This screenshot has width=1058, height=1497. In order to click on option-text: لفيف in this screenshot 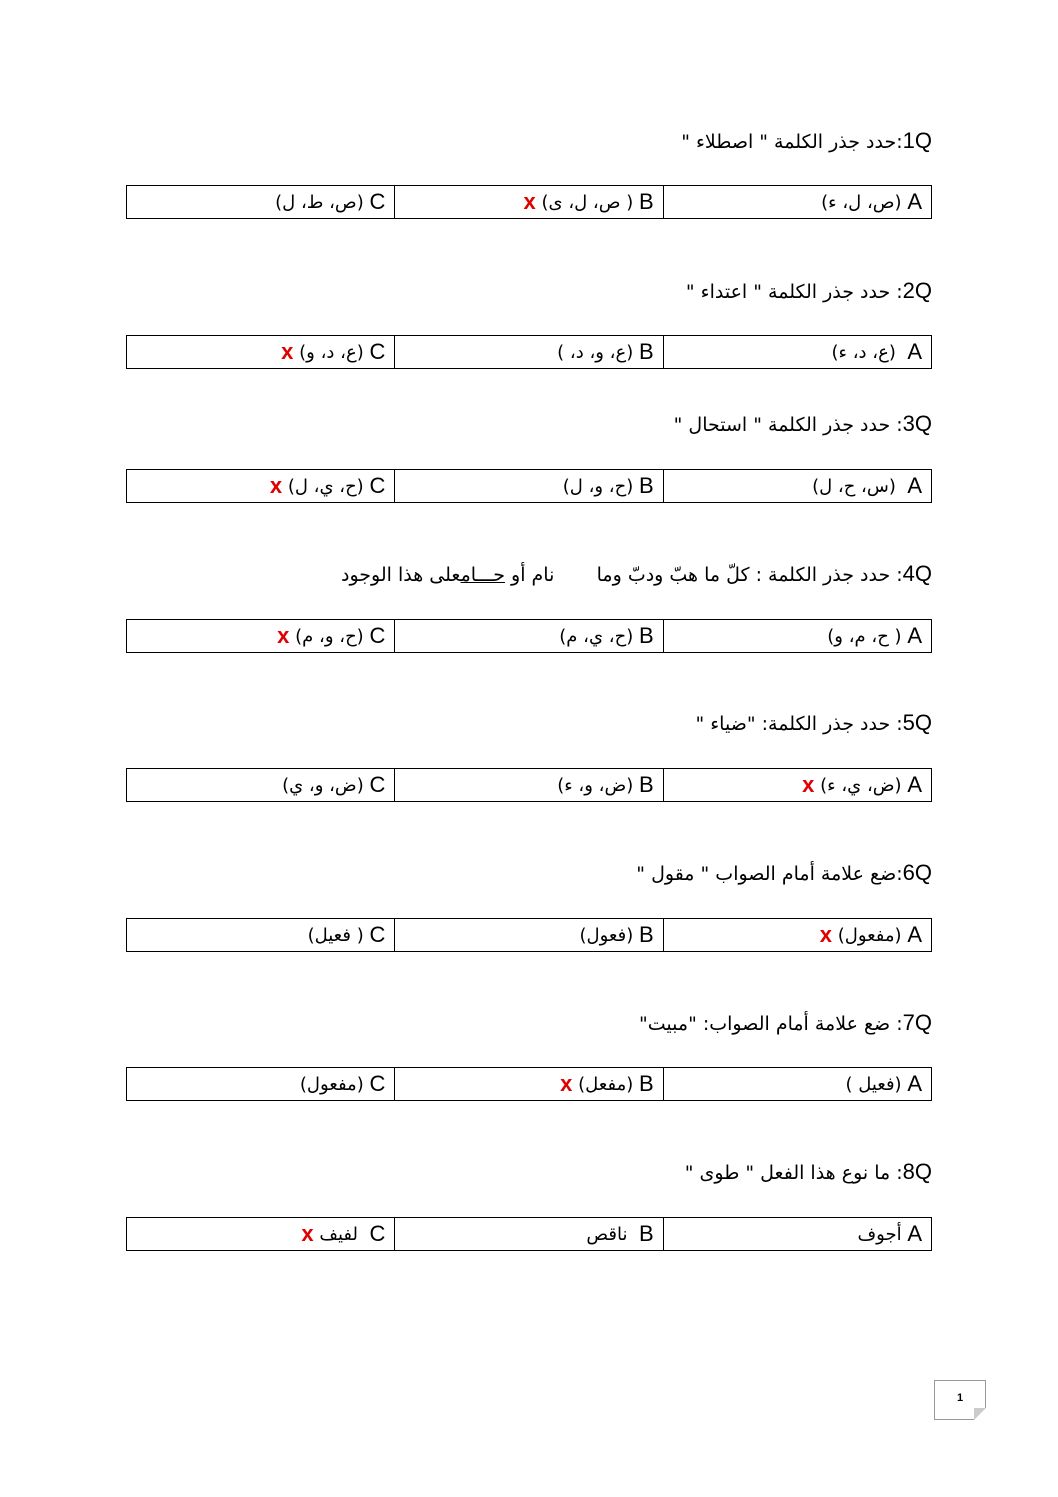, I will do `click(341, 1234)`.